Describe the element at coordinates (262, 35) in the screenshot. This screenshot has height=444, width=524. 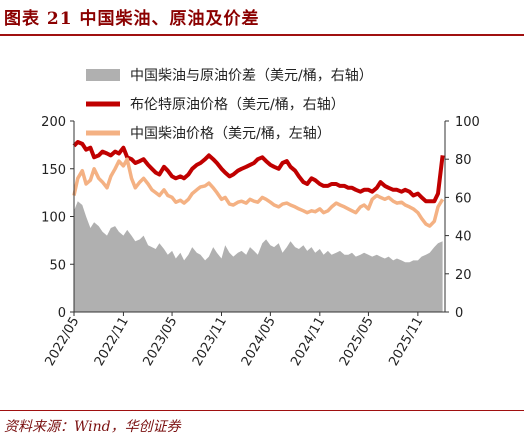
I see `title-divider` at that location.